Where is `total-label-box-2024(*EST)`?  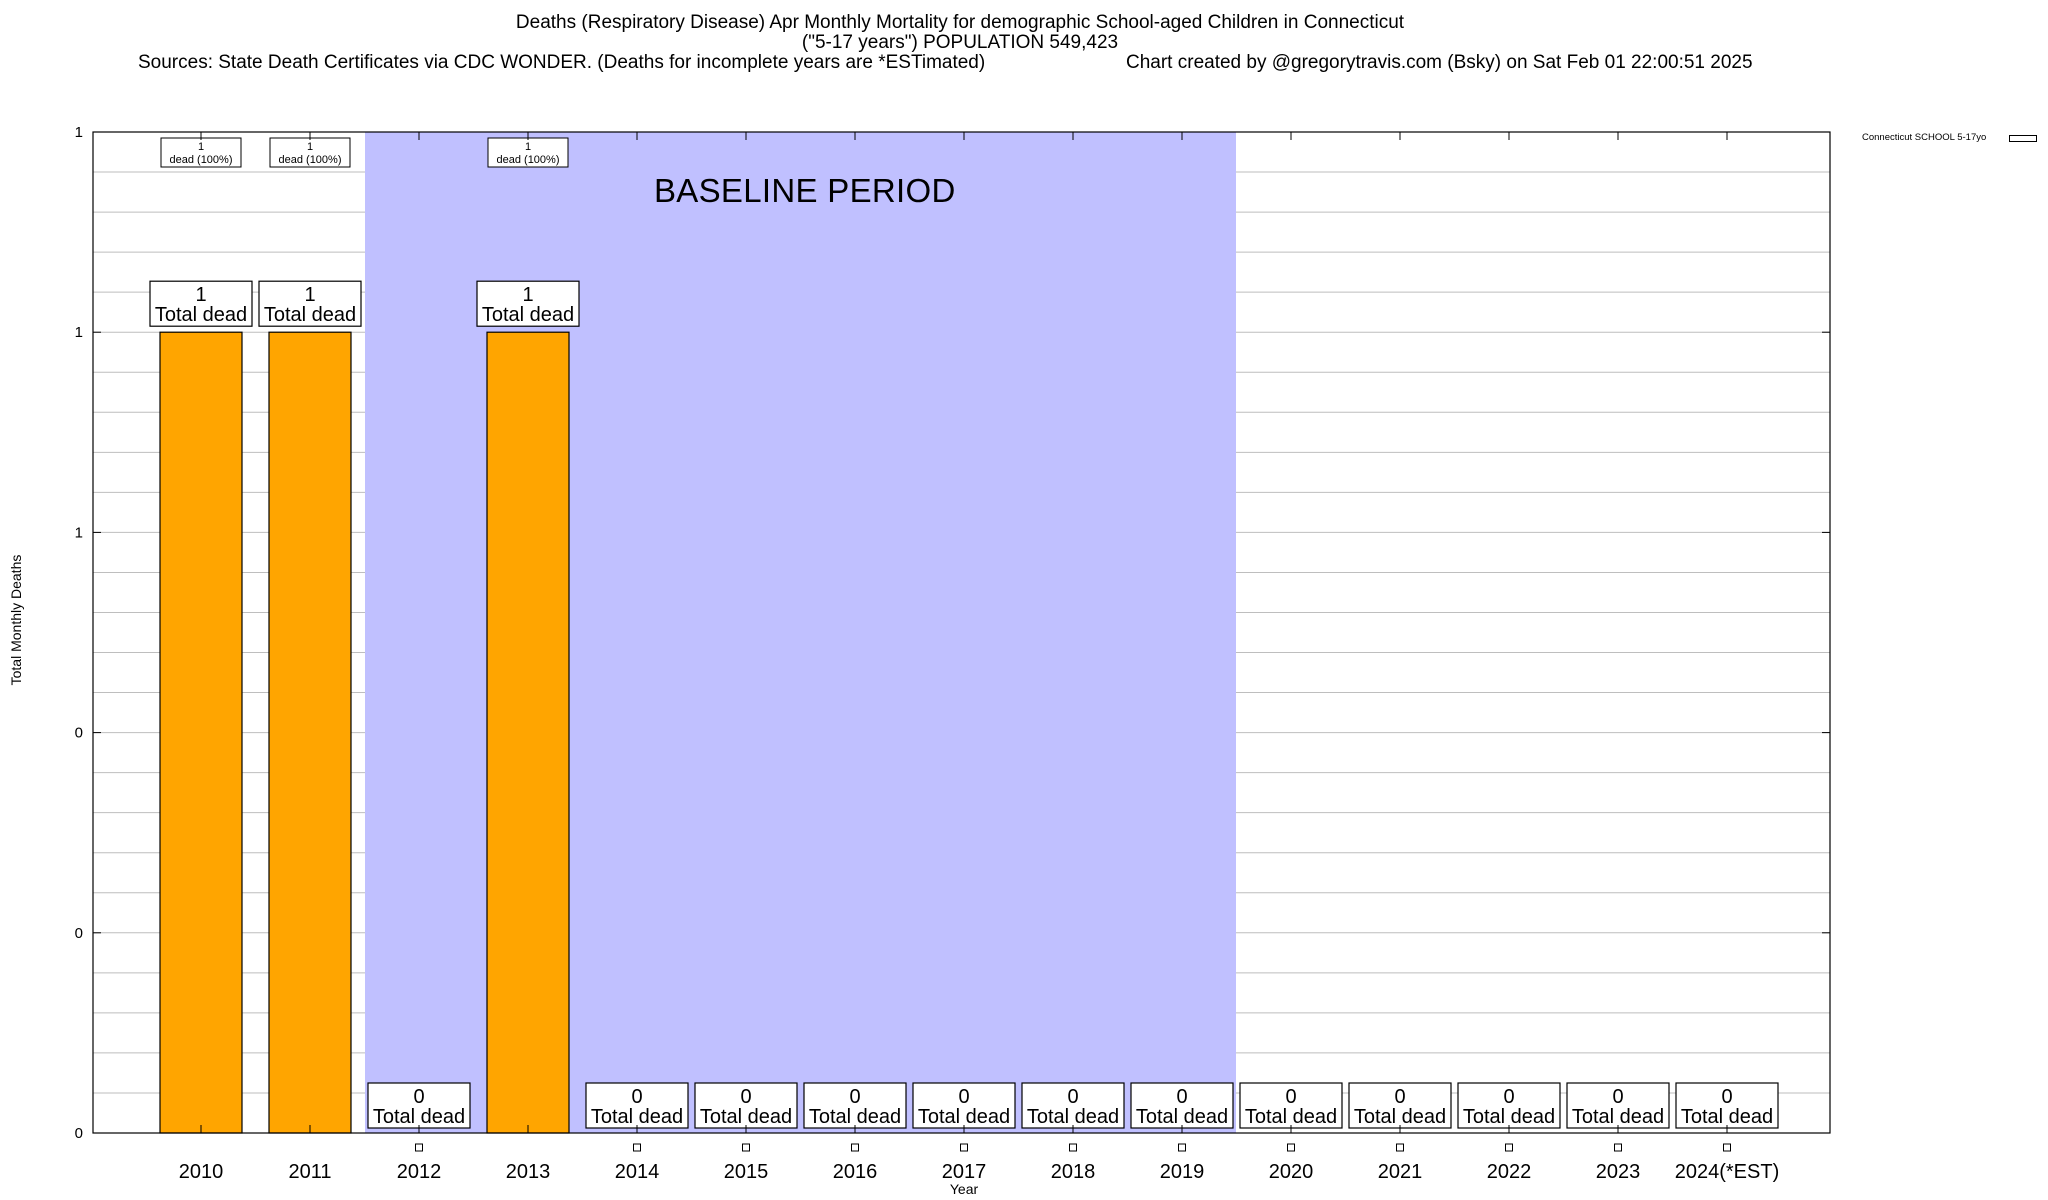
total-label-box-2024(*EST) is located at coordinates (1727, 1105).